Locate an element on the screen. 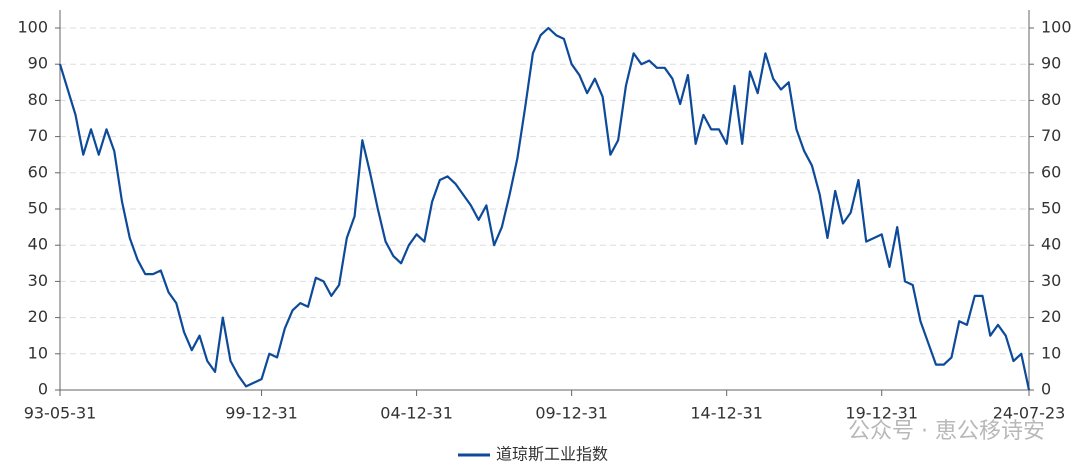  y2-tick-label: 90 is located at coordinates (1051, 63).